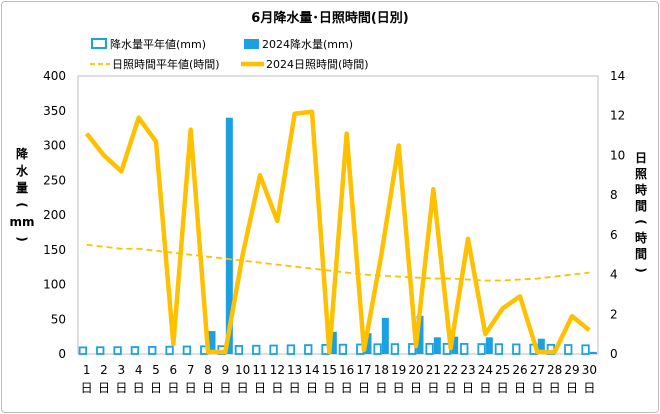 The width and height of the screenshot is (660, 414). I want to click on x-tick-label: 21, so click(433, 370).